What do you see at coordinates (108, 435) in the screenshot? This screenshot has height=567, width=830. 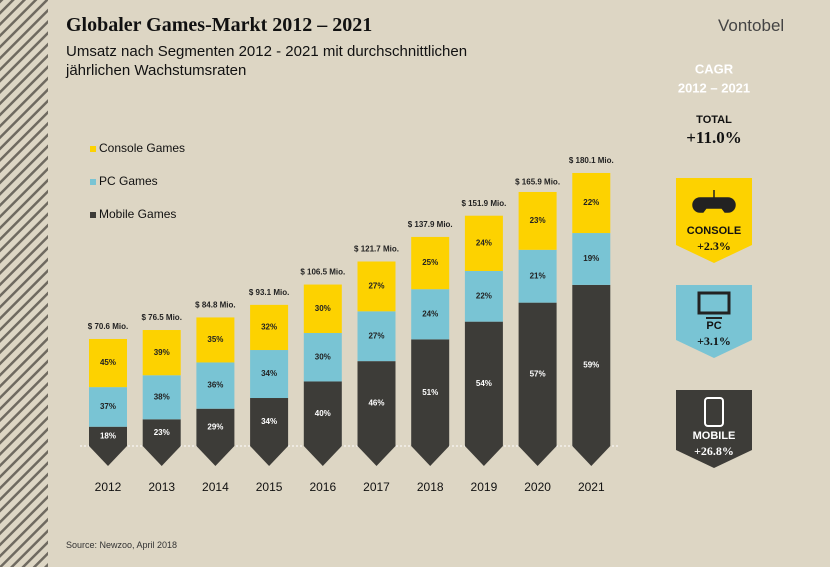 I see `segment-label: 18%` at bounding box center [108, 435].